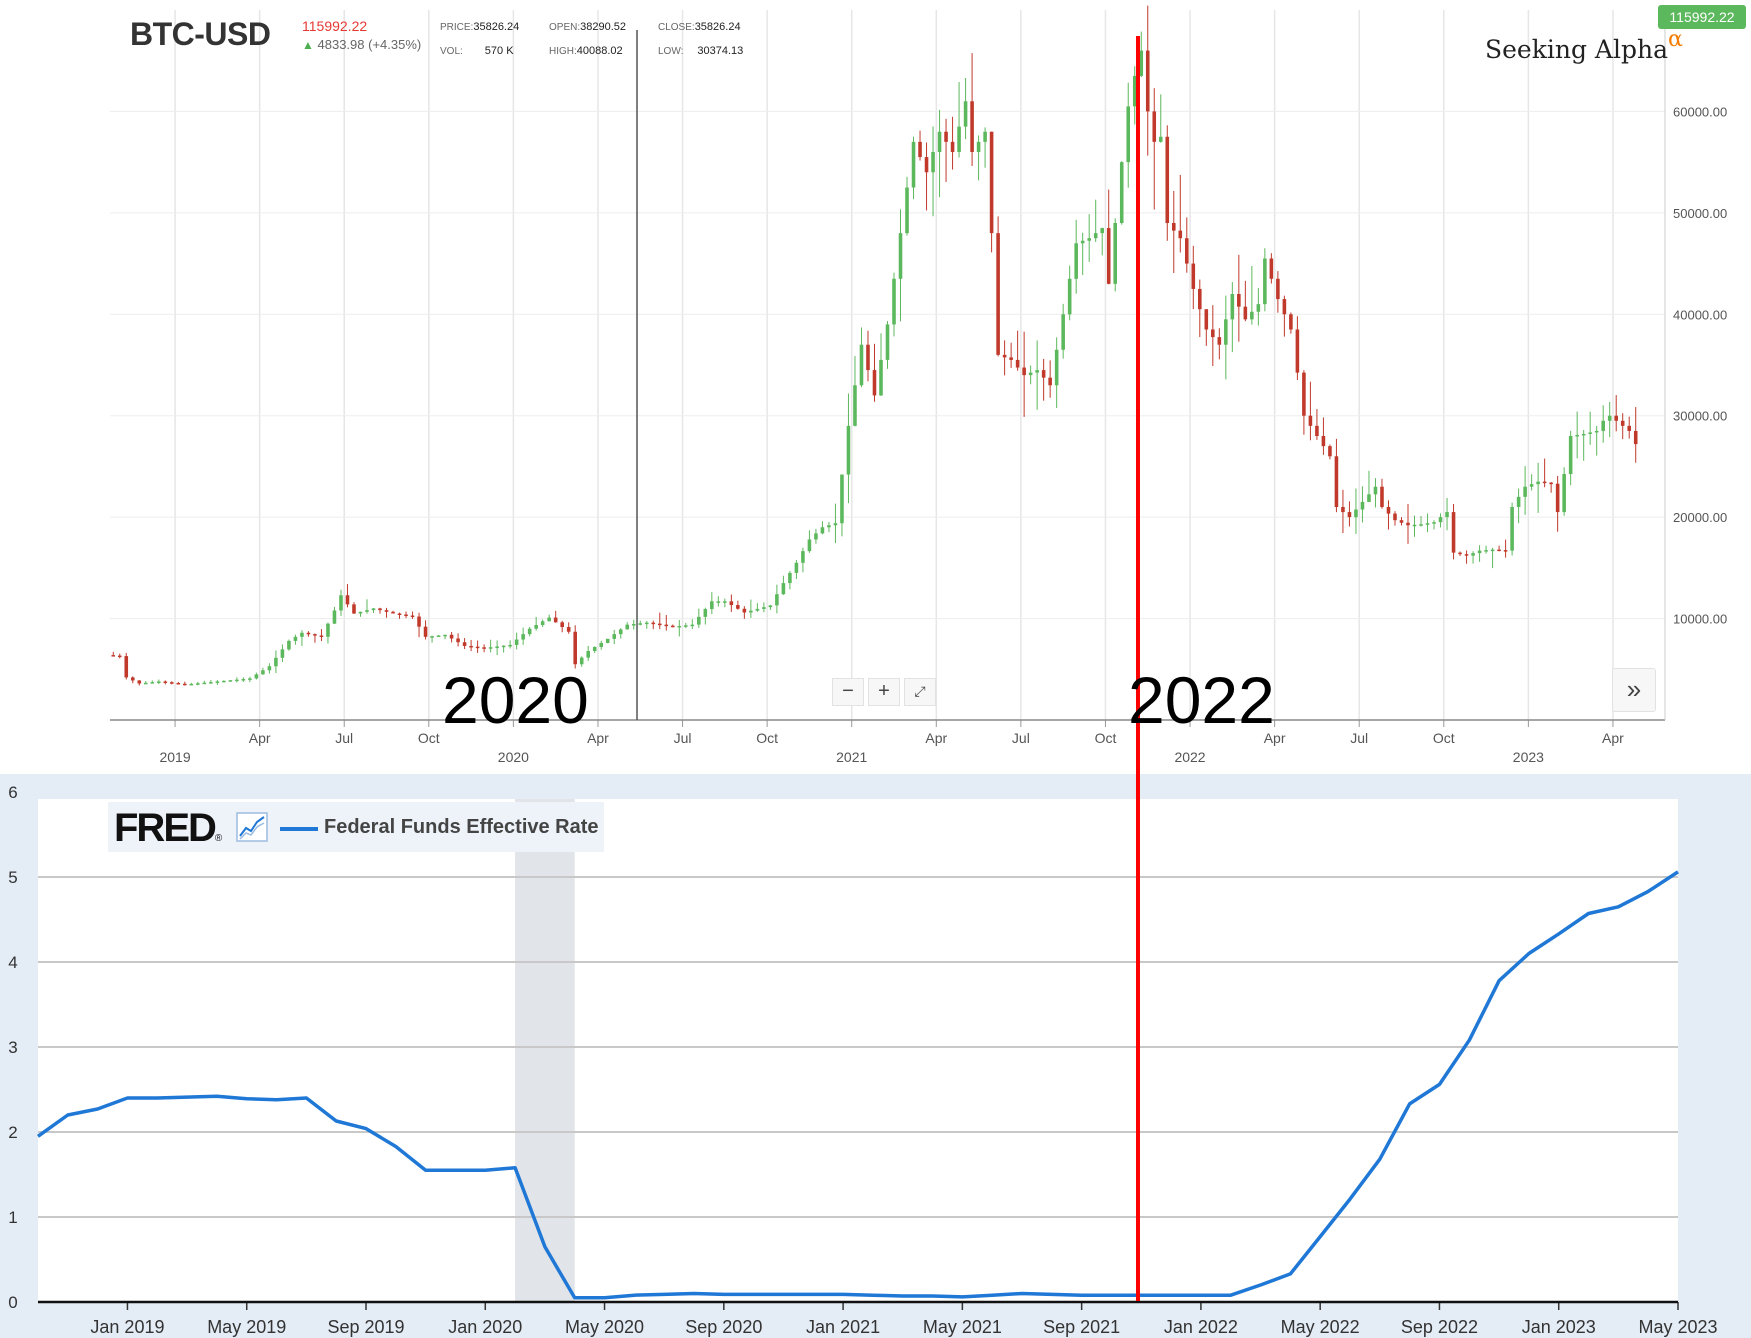  I want to click on y-tick-label: 5, so click(12, 877).